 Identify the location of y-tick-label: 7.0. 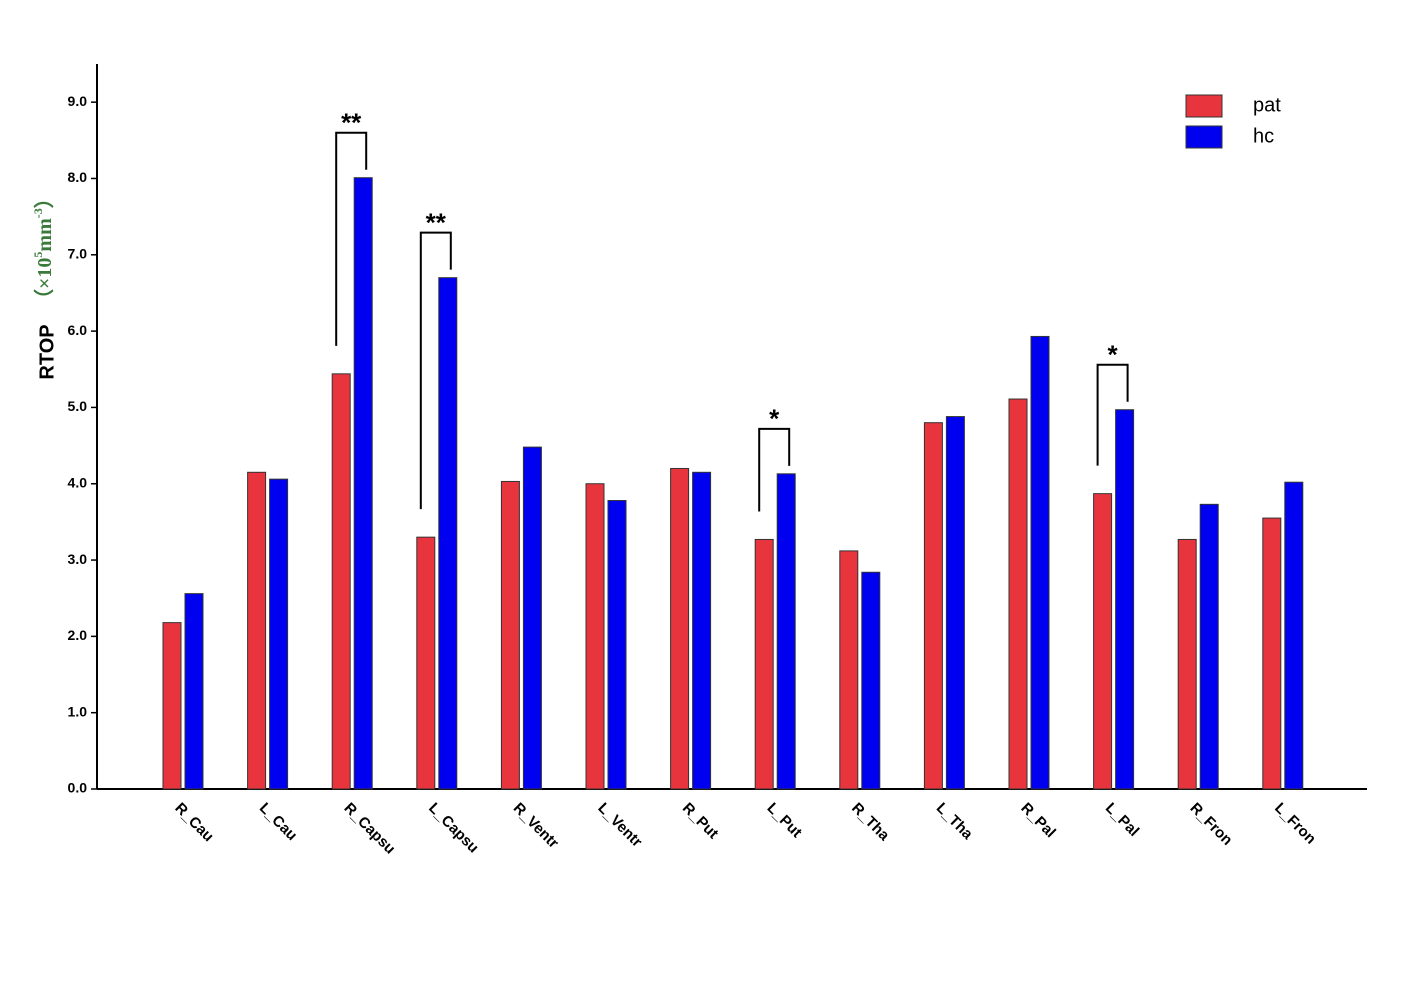
(78, 253).